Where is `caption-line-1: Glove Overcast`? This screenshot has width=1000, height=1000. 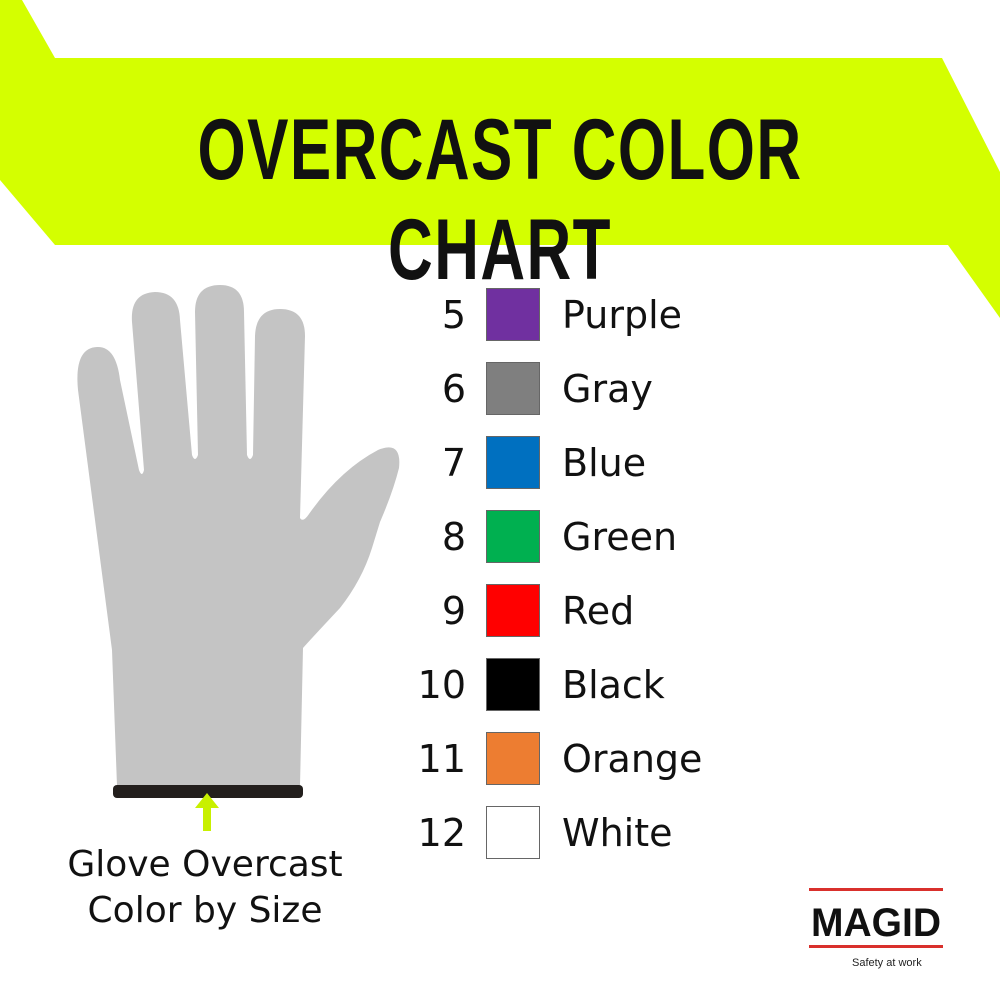 caption-line-1: Glove Overcast is located at coordinates (205, 864).